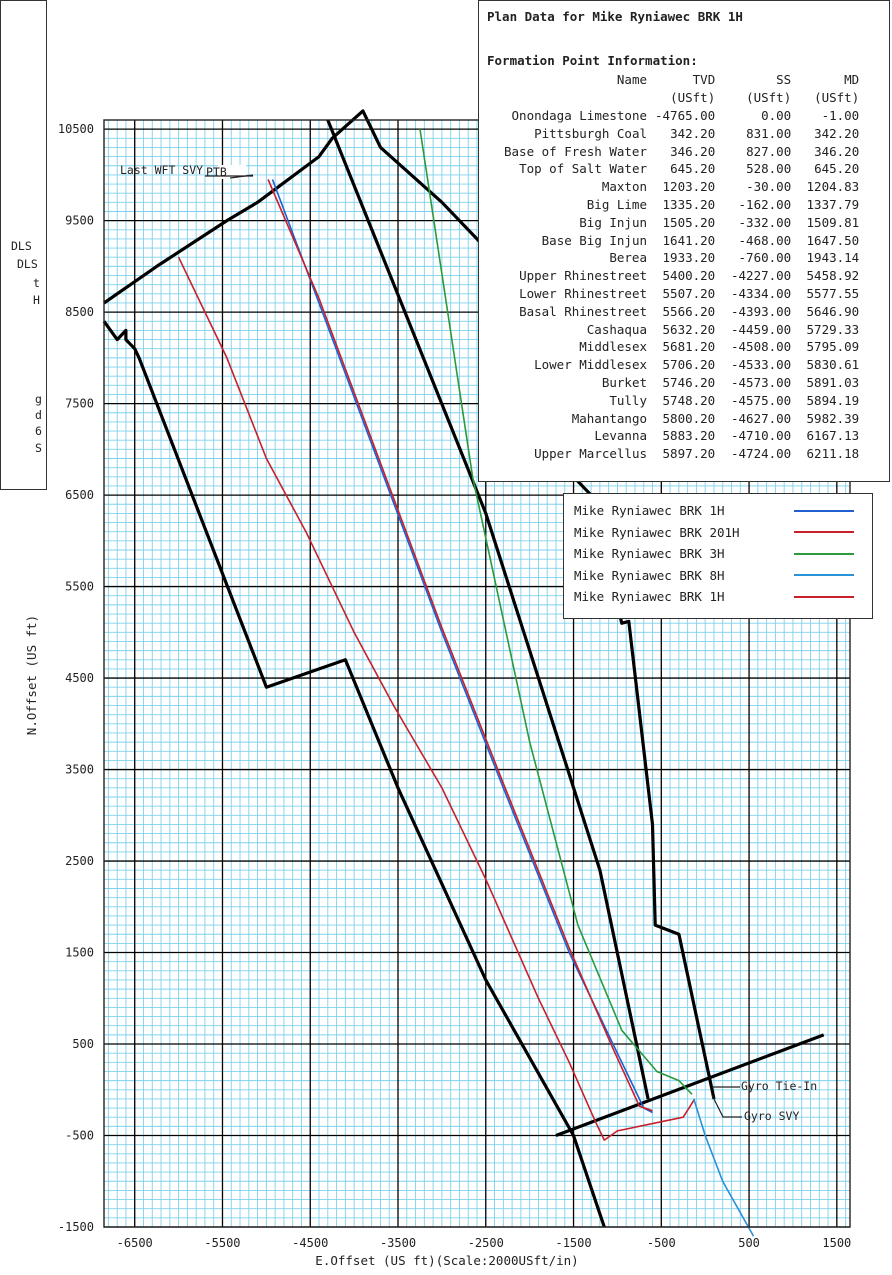 The width and height of the screenshot is (892, 1275). Describe the element at coordinates (222, 1243) in the screenshot. I see `x-tick-label: -5500` at that location.